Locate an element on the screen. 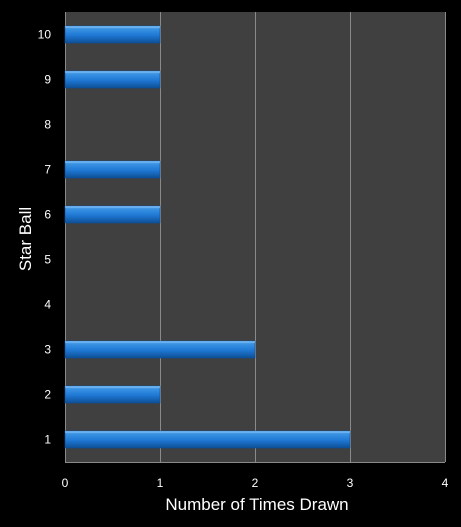  y-tick-label: 8 is located at coordinates (47, 125).